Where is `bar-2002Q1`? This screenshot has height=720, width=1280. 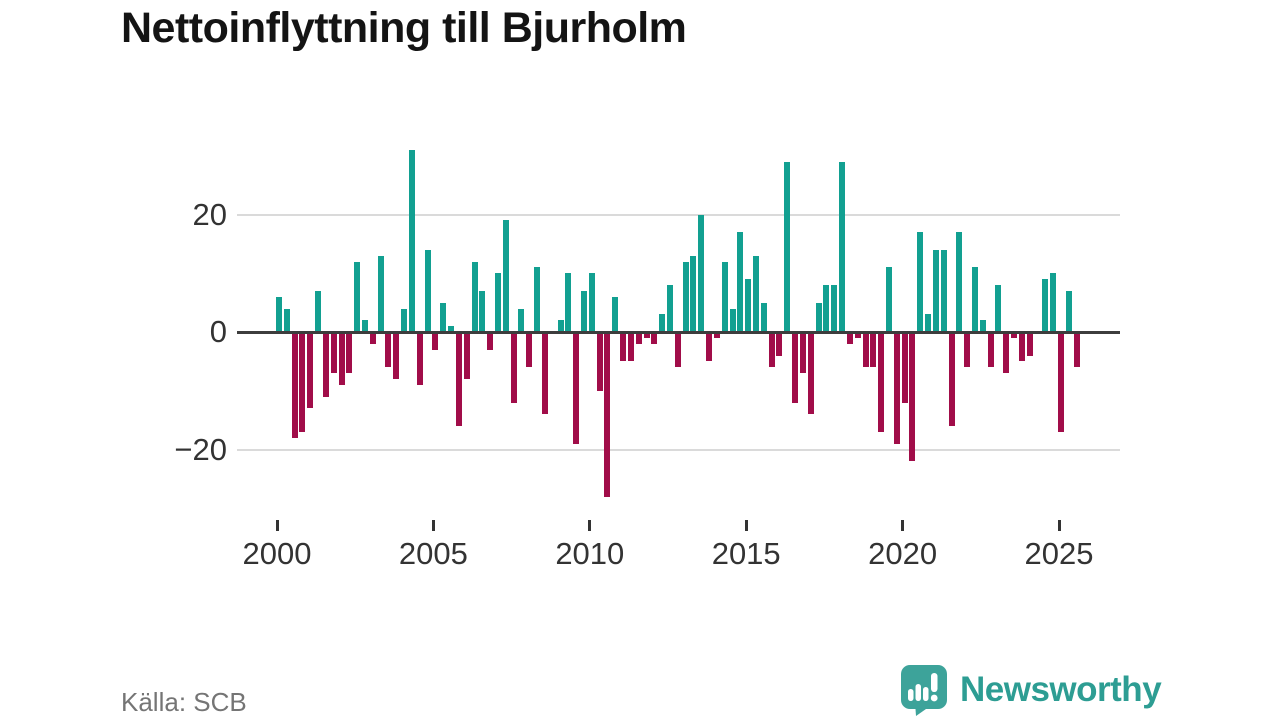 bar-2002Q1 is located at coordinates (341, 358).